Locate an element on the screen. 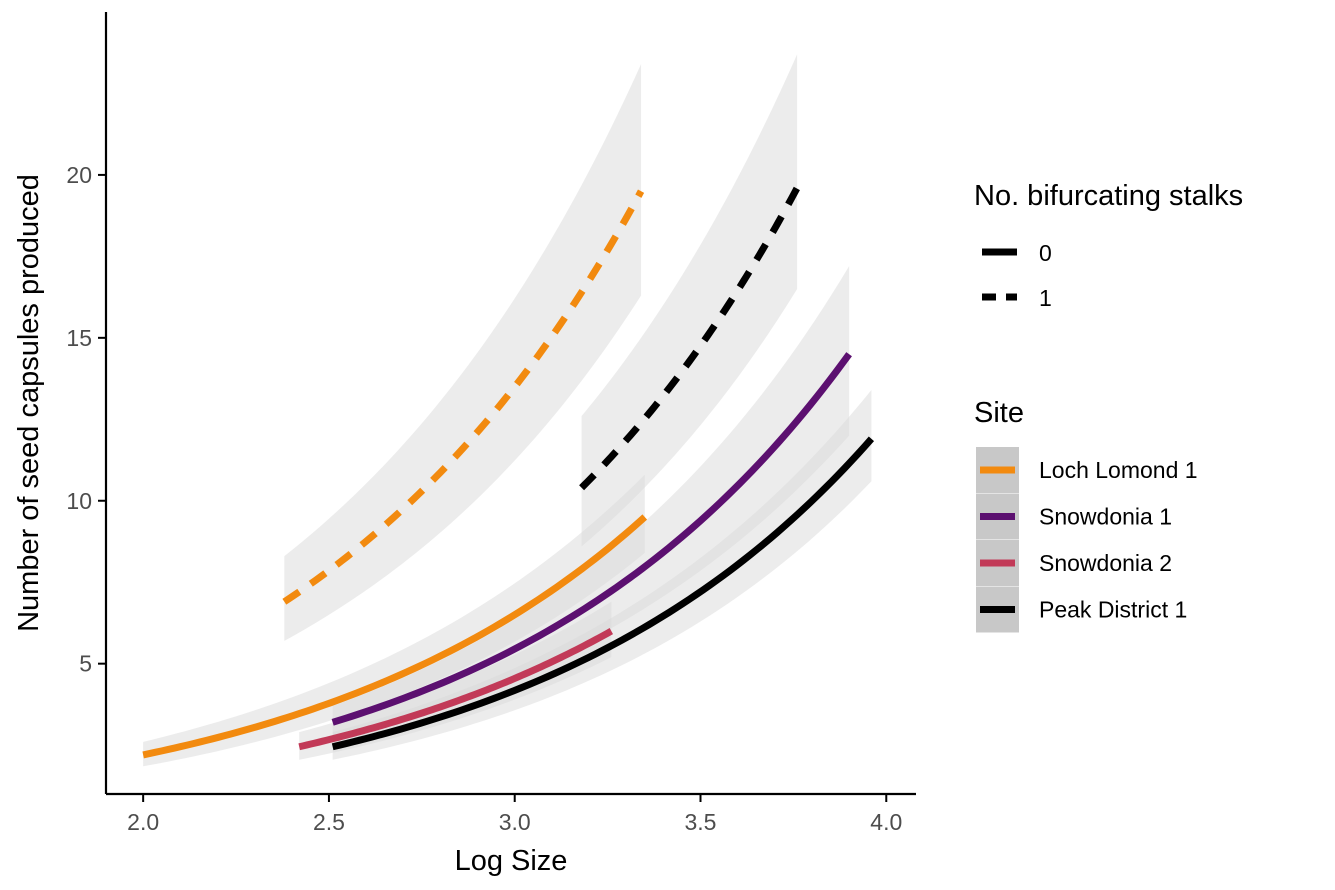 This screenshot has height=890, width=1335. y-tick-label: 5 is located at coordinates (85, 664).